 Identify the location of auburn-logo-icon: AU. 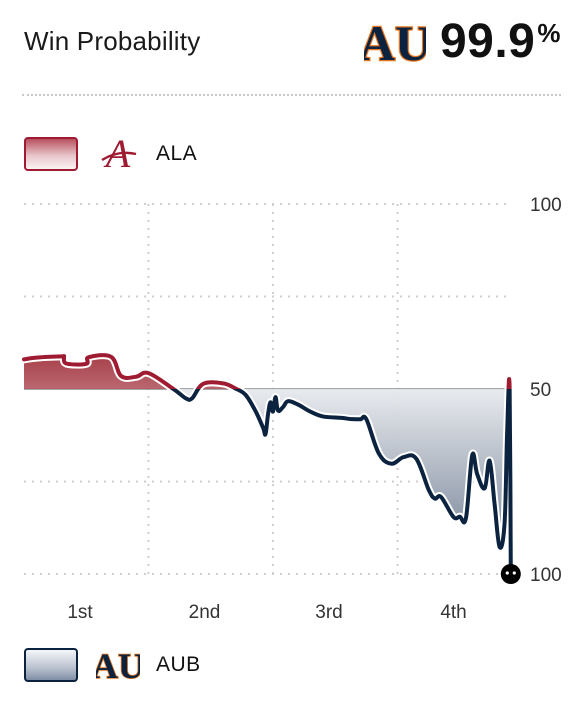
(395, 42).